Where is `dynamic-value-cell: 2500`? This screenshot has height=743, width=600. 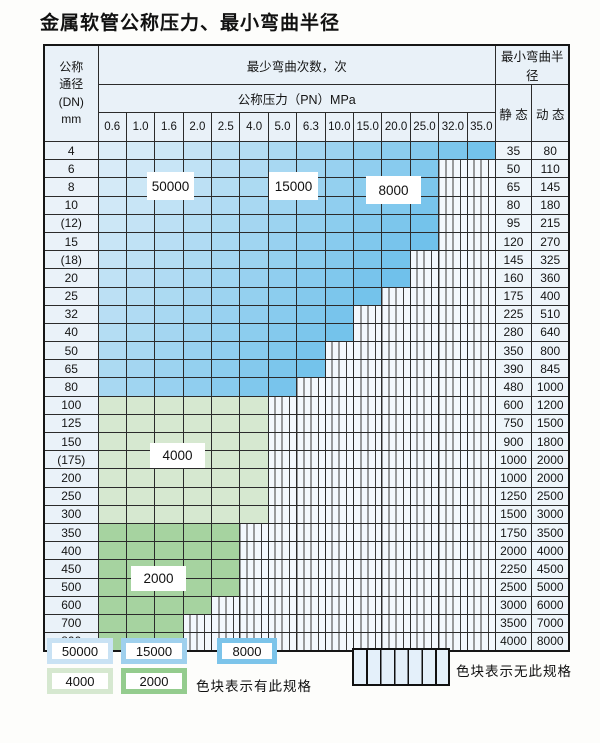 dynamic-value-cell: 2500 is located at coordinates (550, 496).